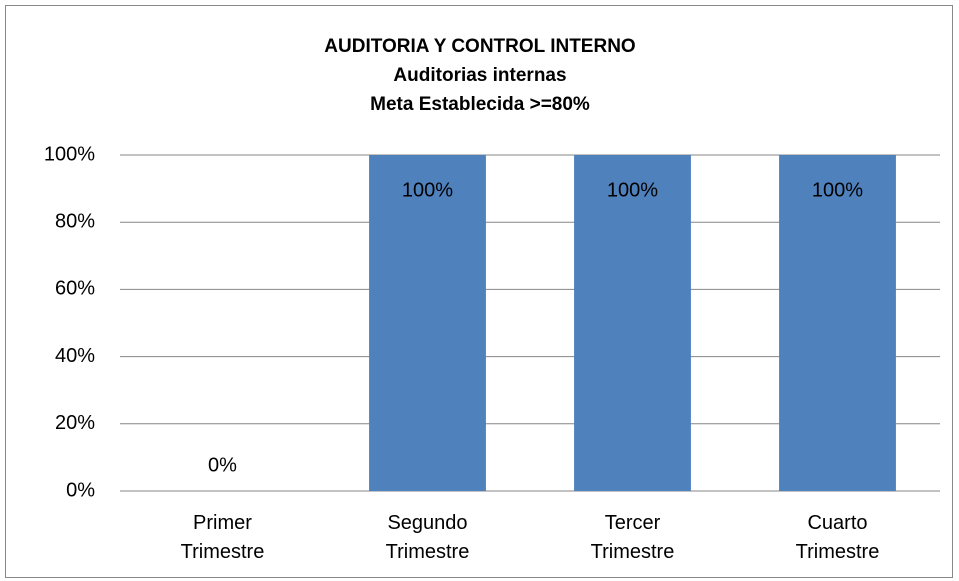  What do you see at coordinates (633, 537) in the screenshot?
I see `x-tick-label: Tercer Trimestre` at bounding box center [633, 537].